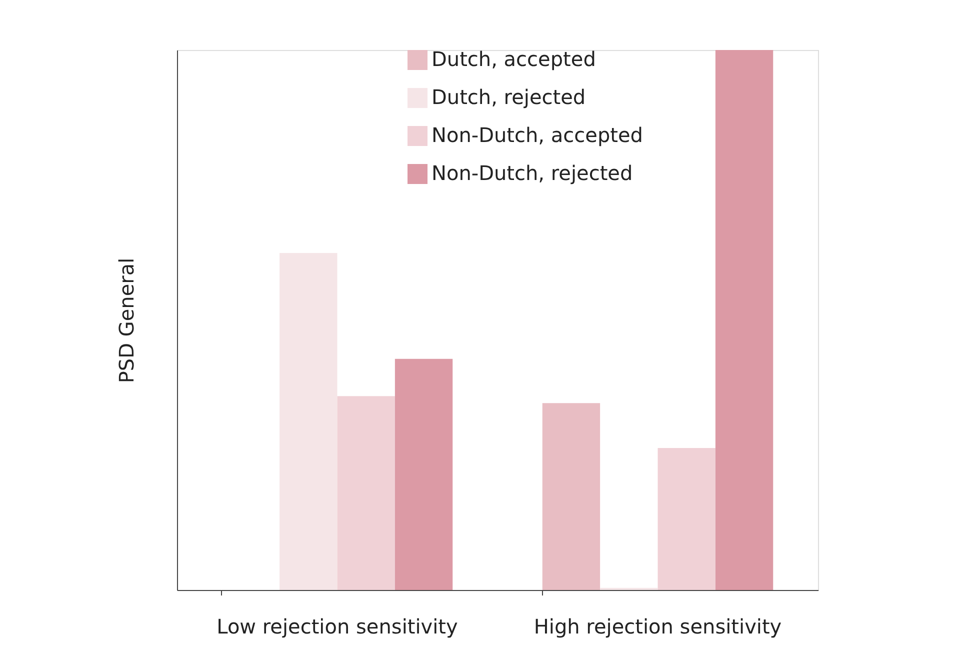 The image size is (963, 649). Describe the element at coordinates (337, 626) in the screenshot. I see `x-tick-label: Low rejection sensitivity` at that location.